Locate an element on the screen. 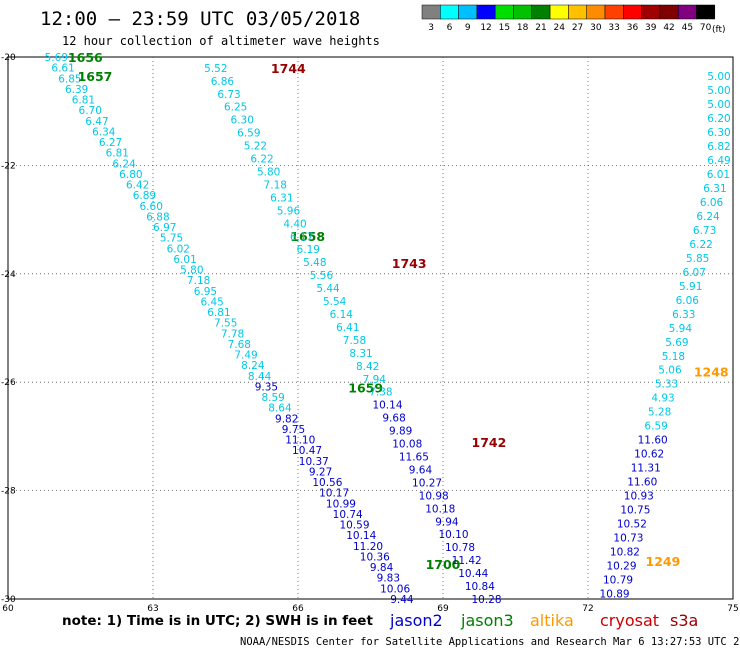  swh-value-label: 10.73 is located at coordinates (628, 539).